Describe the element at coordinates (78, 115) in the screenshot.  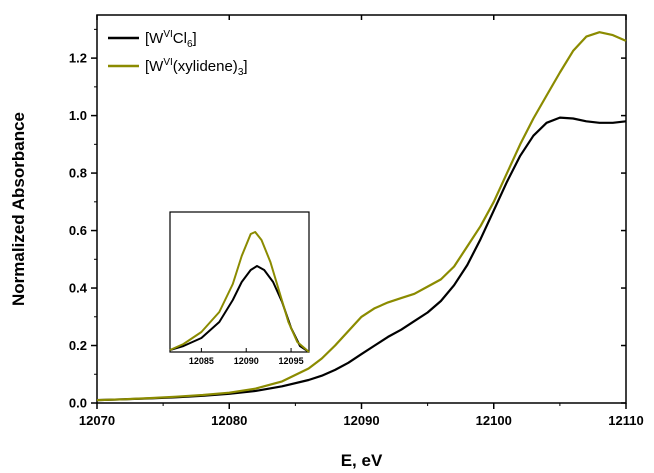
I see `y-tick-label: 1.0` at that location.